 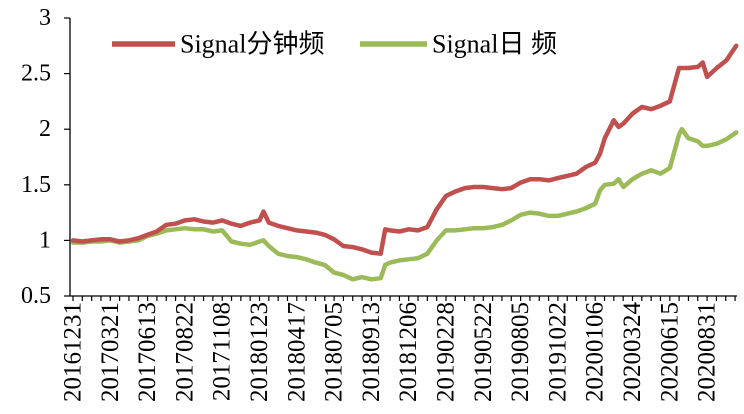 I want to click on x-tick-label: 20191022, so click(x=557, y=352).